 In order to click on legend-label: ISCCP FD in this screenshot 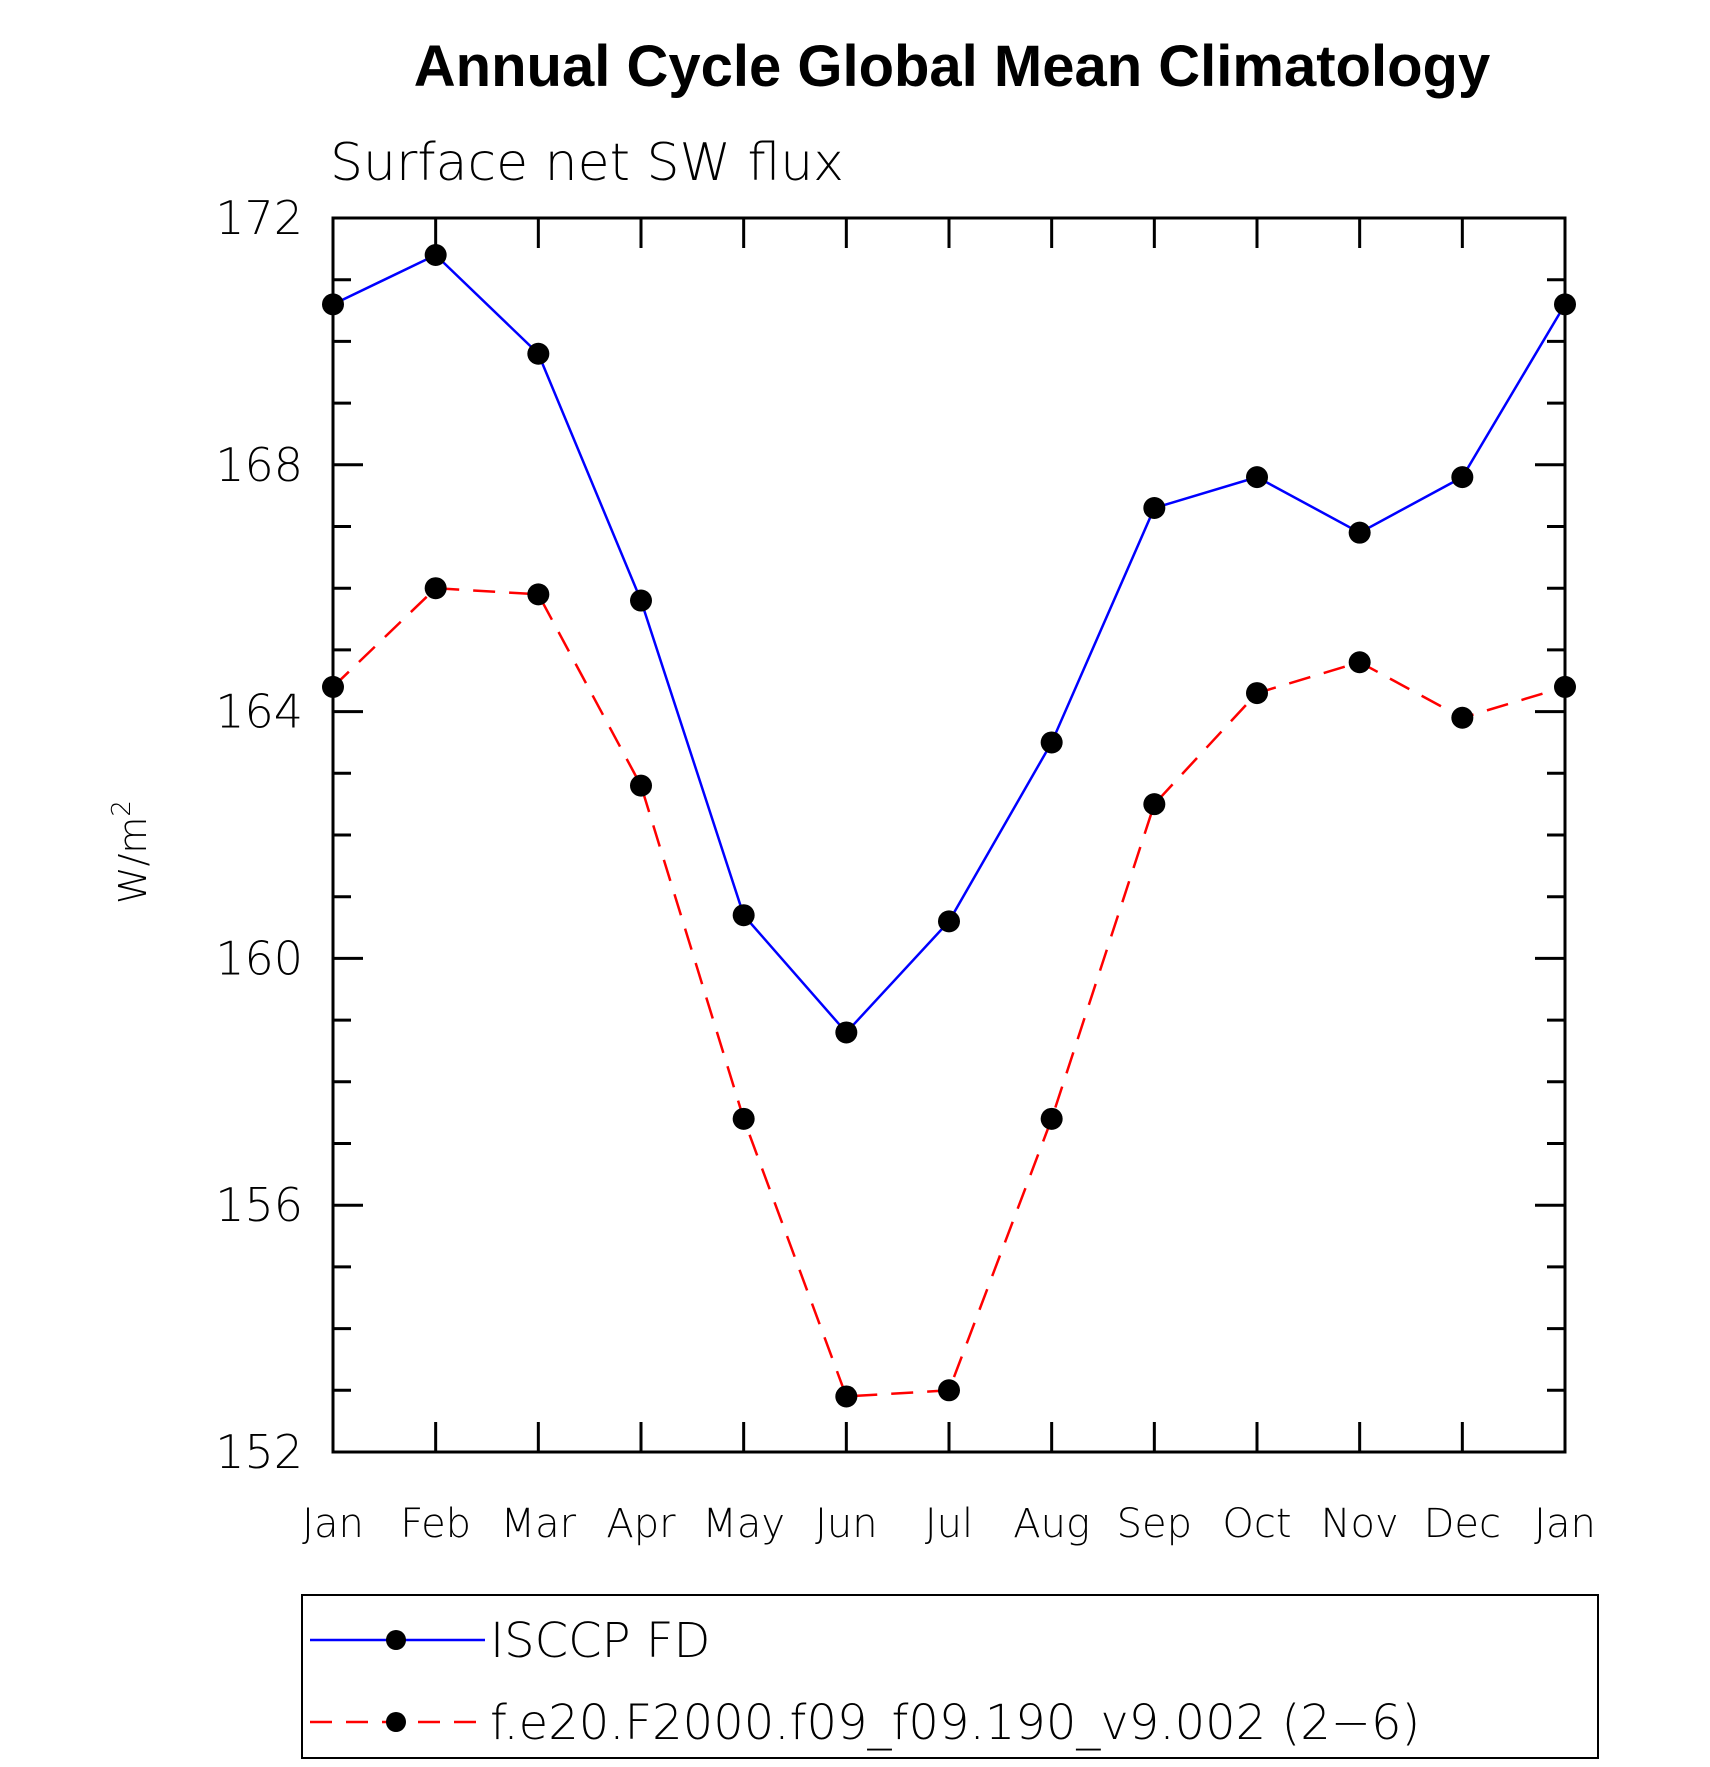, I will do `click(600, 1641)`.